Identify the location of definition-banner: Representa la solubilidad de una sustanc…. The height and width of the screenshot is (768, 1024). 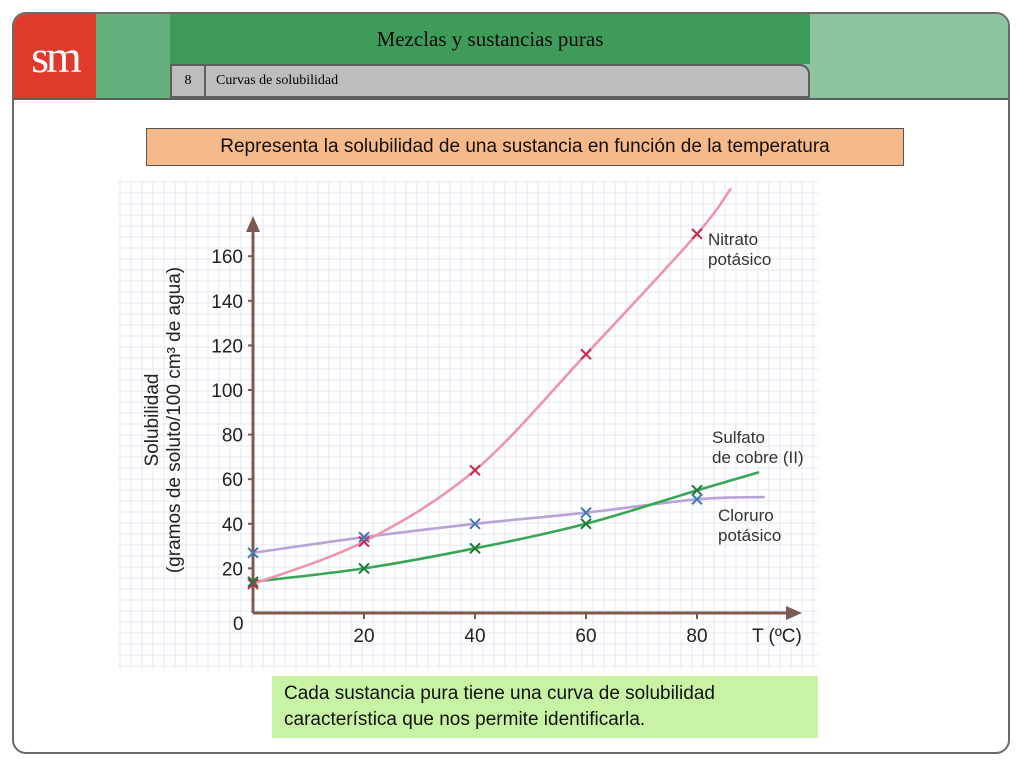
(525, 147).